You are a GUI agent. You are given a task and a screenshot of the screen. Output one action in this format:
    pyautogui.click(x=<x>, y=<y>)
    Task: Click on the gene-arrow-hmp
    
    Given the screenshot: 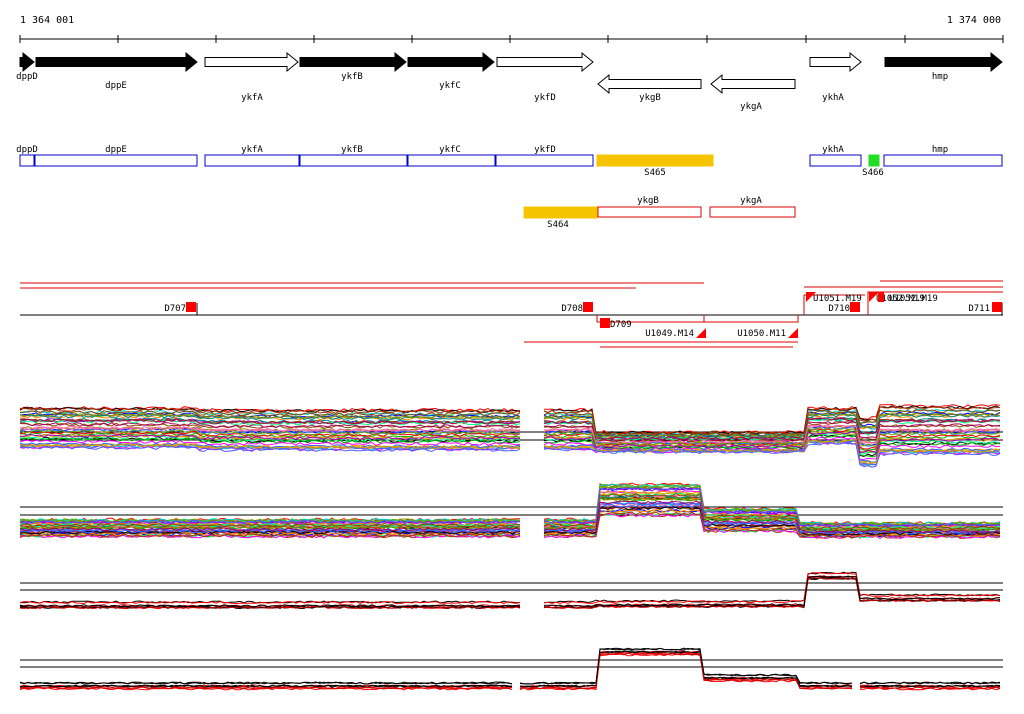 What is the action you would take?
    pyautogui.click(x=943, y=62)
    